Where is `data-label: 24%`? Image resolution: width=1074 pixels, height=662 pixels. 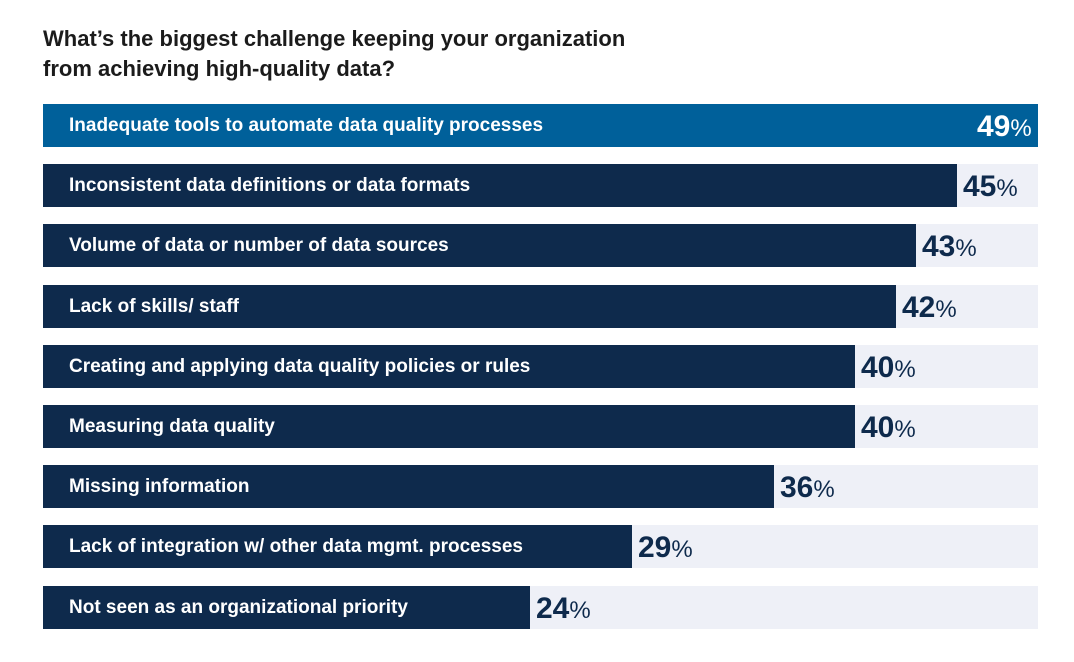 data-label: 24% is located at coordinates (563, 607).